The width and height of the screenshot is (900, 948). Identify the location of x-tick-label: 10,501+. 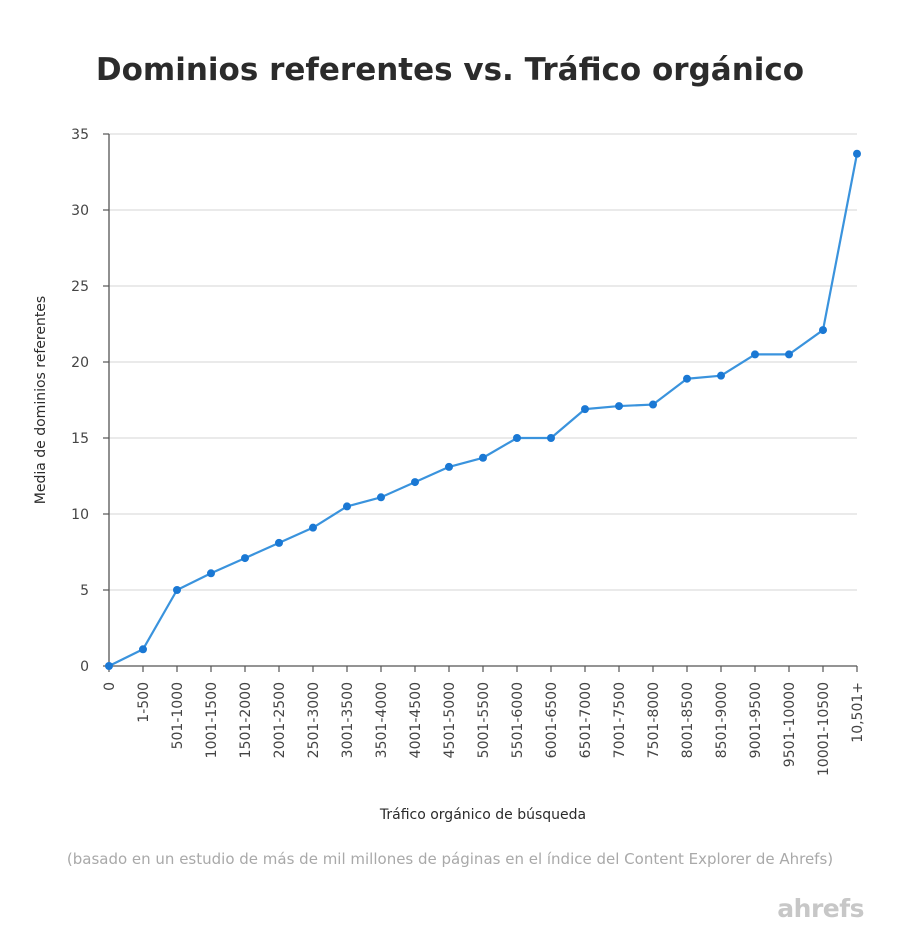
(858, 712).